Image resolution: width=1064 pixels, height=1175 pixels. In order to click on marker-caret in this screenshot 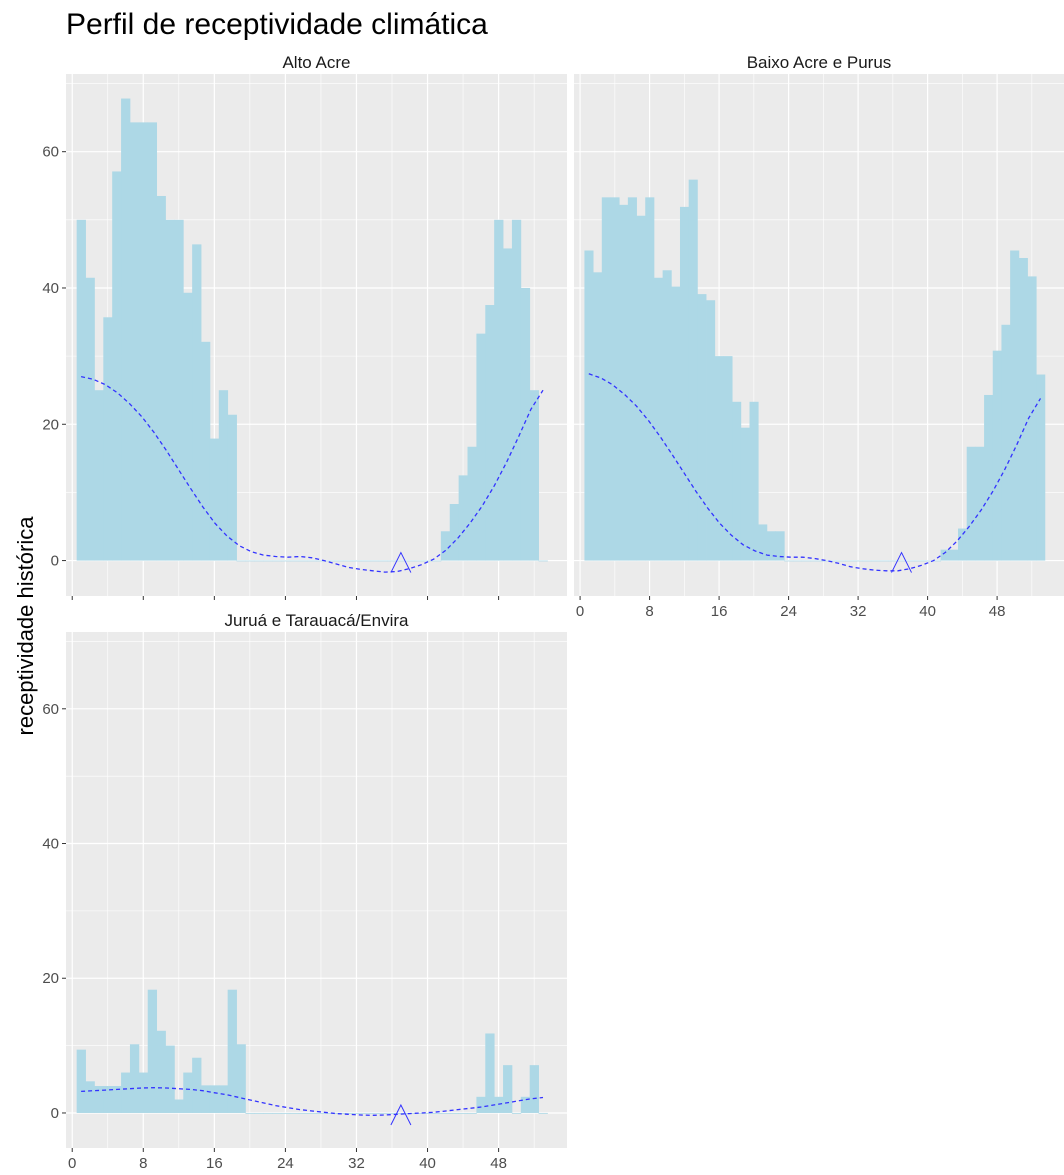, I will do `click(401, 562)`.